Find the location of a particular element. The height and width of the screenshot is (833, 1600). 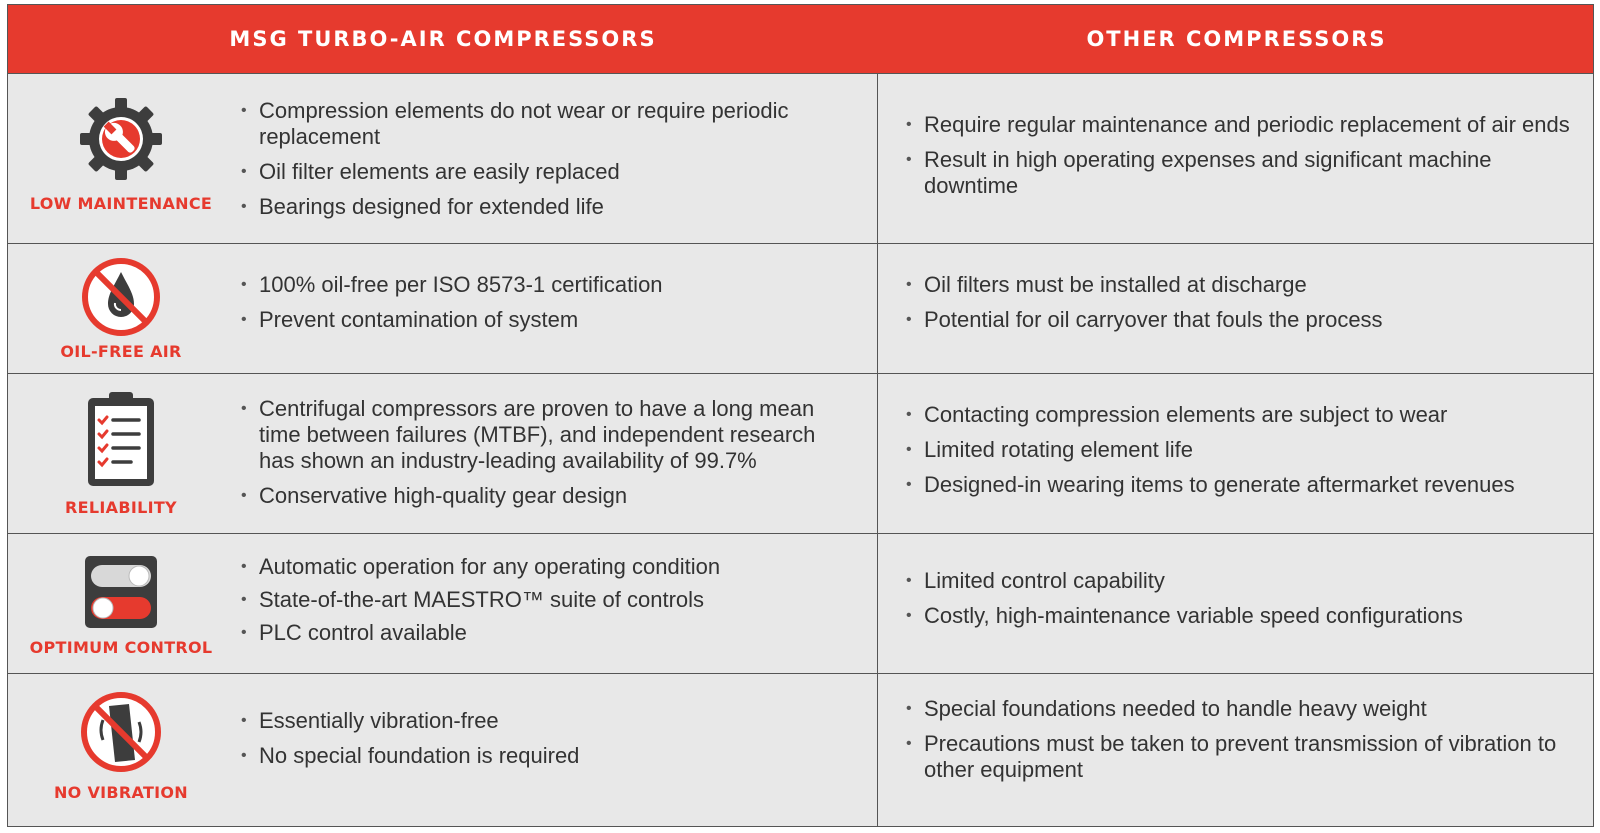

list-item: Essentially vibration-free is located at coordinates (546, 721).